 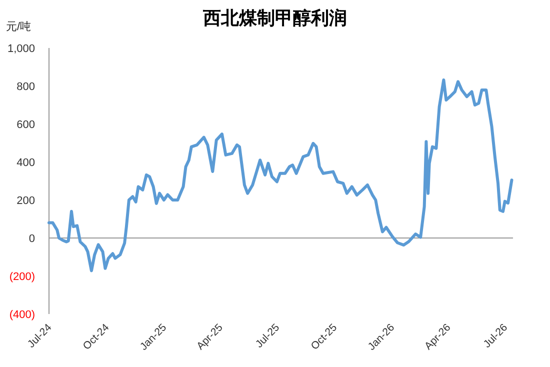 What do you see at coordinates (25, 162) in the screenshot?
I see `y-tick-label: 400` at bounding box center [25, 162].